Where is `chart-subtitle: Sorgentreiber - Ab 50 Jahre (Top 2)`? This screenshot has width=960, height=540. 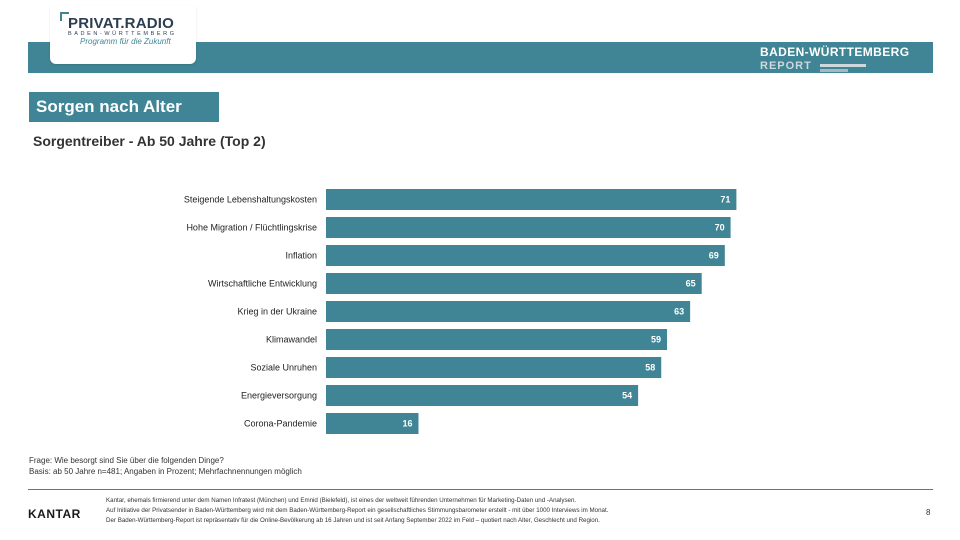 chart-subtitle: Sorgentreiber - Ab 50 Jahre (Top 2) is located at coordinates (149, 141).